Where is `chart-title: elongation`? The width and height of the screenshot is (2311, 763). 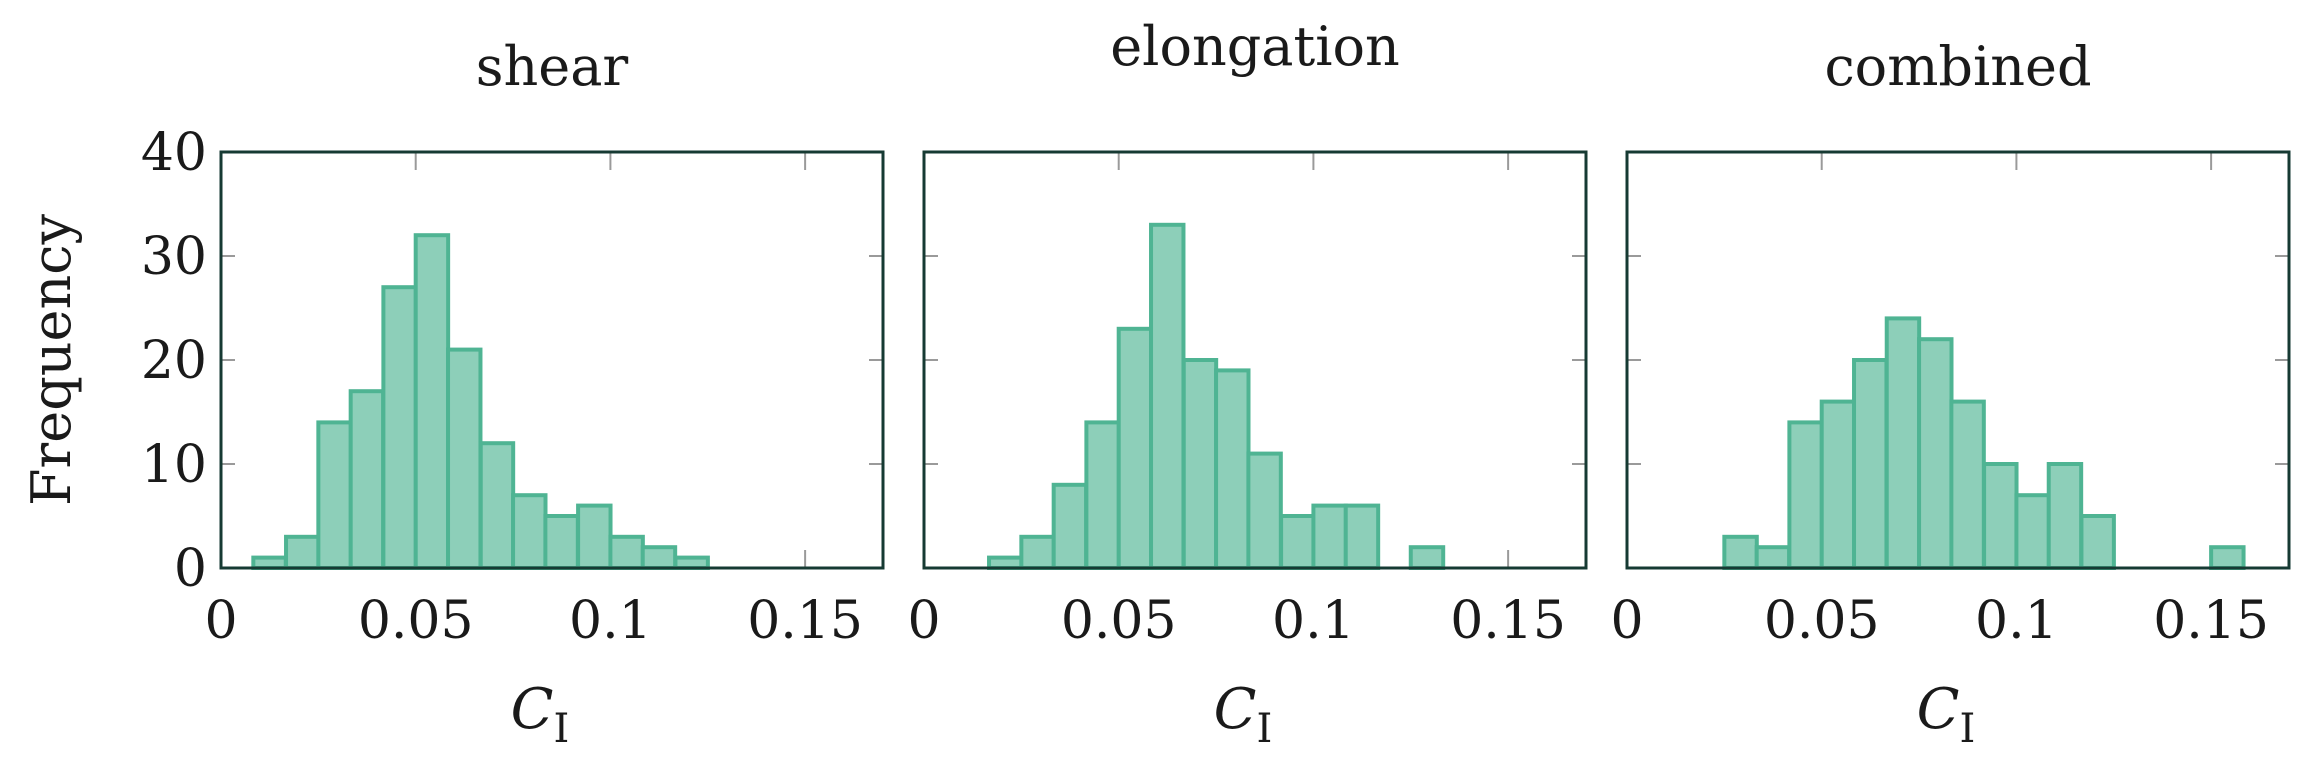
chart-title: elongation is located at coordinates (1255, 46).